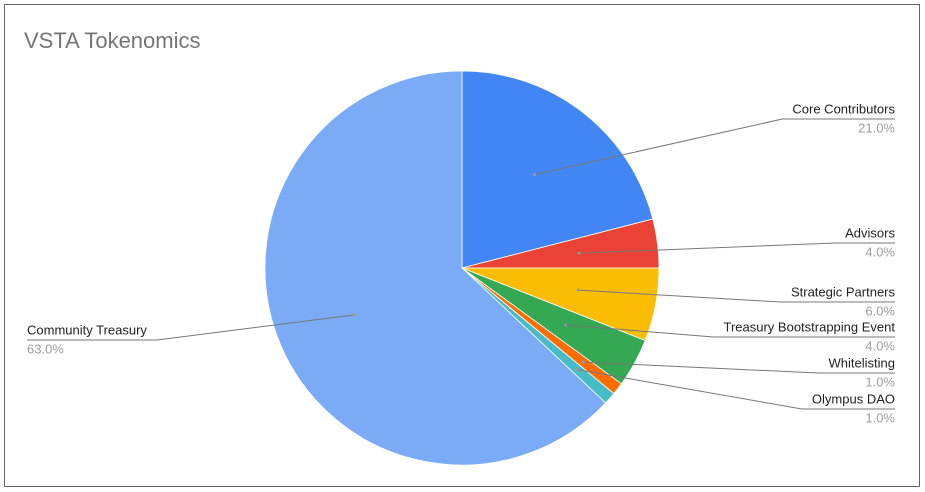 Image resolution: width=925 pixels, height=492 pixels. I want to click on slice-label: Strategic Partners, so click(843, 291).